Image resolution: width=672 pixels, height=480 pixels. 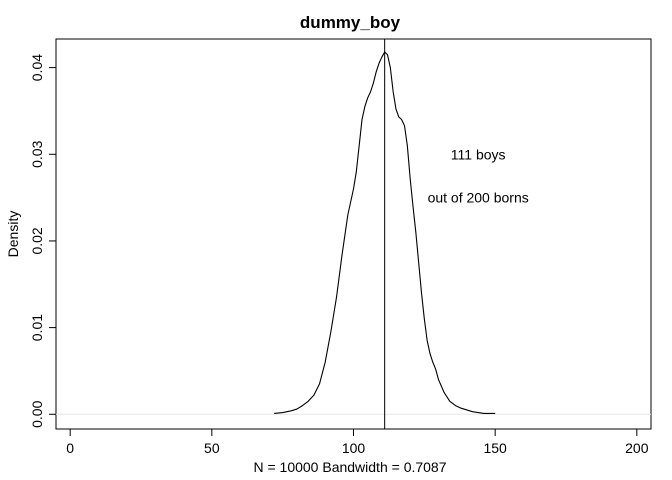 I want to click on annotation-0: 111 boys, so click(x=478, y=154).